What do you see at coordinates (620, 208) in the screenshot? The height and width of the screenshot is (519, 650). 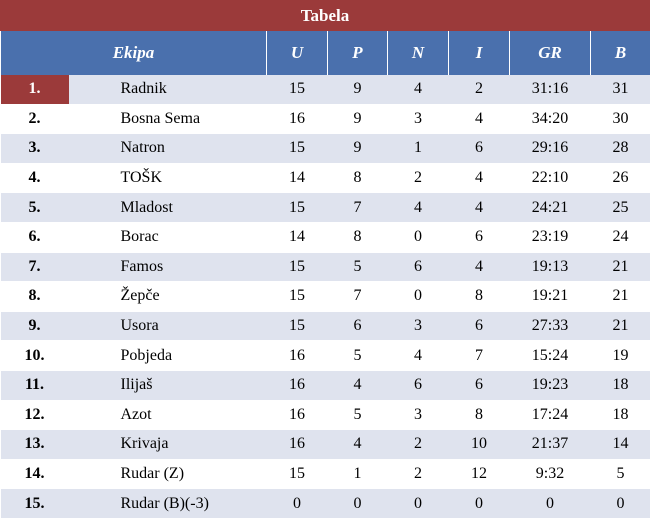 I see `cell-b: 25` at bounding box center [620, 208].